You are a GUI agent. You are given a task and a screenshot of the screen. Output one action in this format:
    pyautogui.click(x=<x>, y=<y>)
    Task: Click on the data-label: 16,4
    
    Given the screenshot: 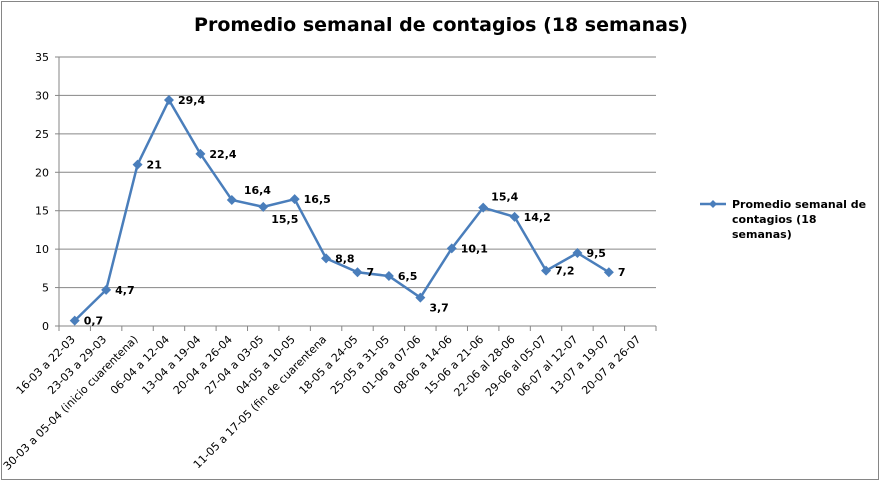 What is the action you would take?
    pyautogui.click(x=257, y=190)
    